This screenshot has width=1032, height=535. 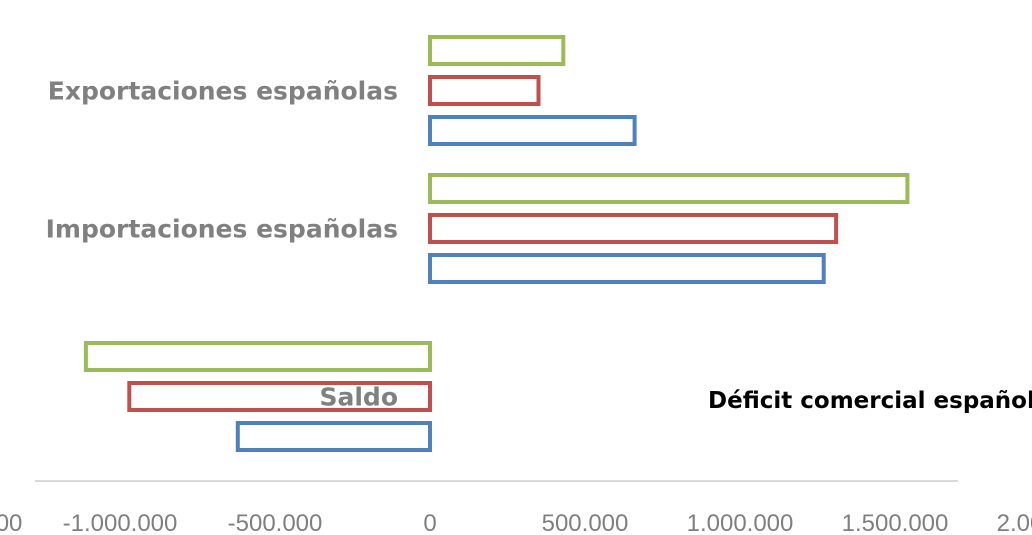 What do you see at coordinates (1014, 522) in the screenshot?
I see `x-tick-label: 2.000.000` at bounding box center [1014, 522].